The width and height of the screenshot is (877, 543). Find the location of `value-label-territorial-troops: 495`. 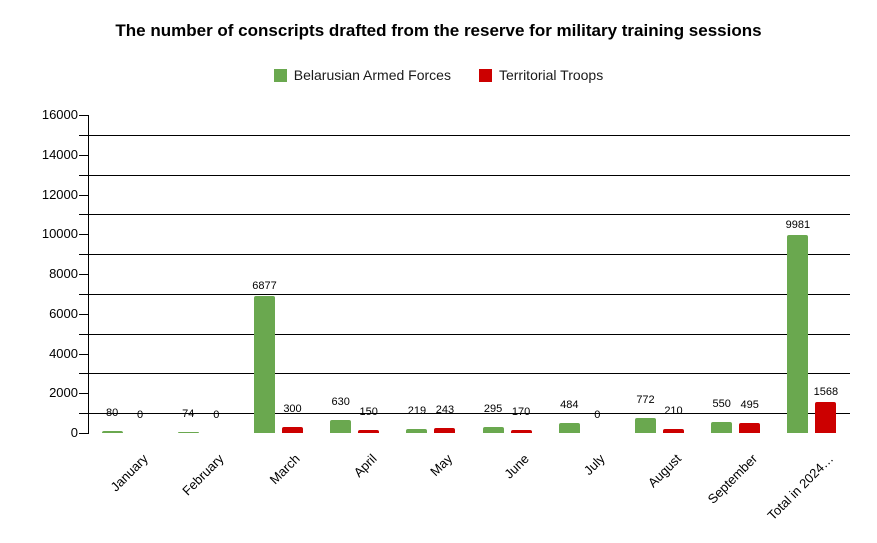

value-label-territorial-troops: 495 is located at coordinates (749, 405).